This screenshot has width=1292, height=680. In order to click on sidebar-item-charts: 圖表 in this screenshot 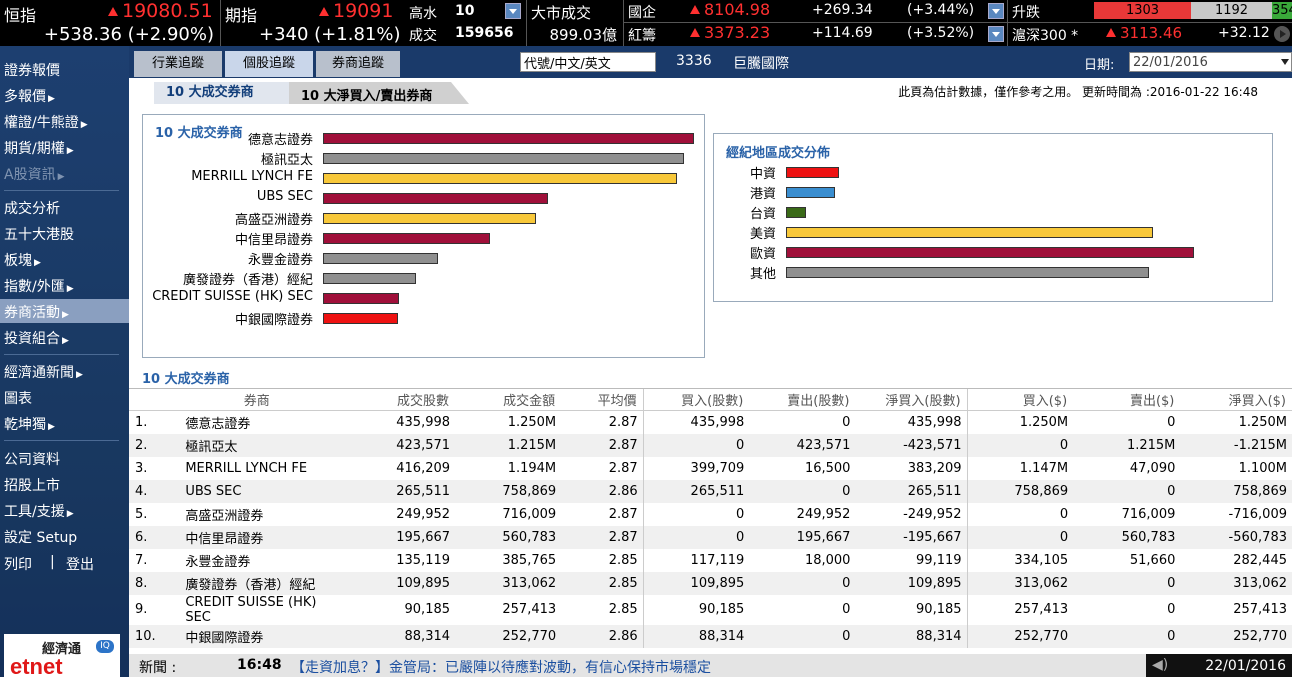, I will do `click(18, 399)`.